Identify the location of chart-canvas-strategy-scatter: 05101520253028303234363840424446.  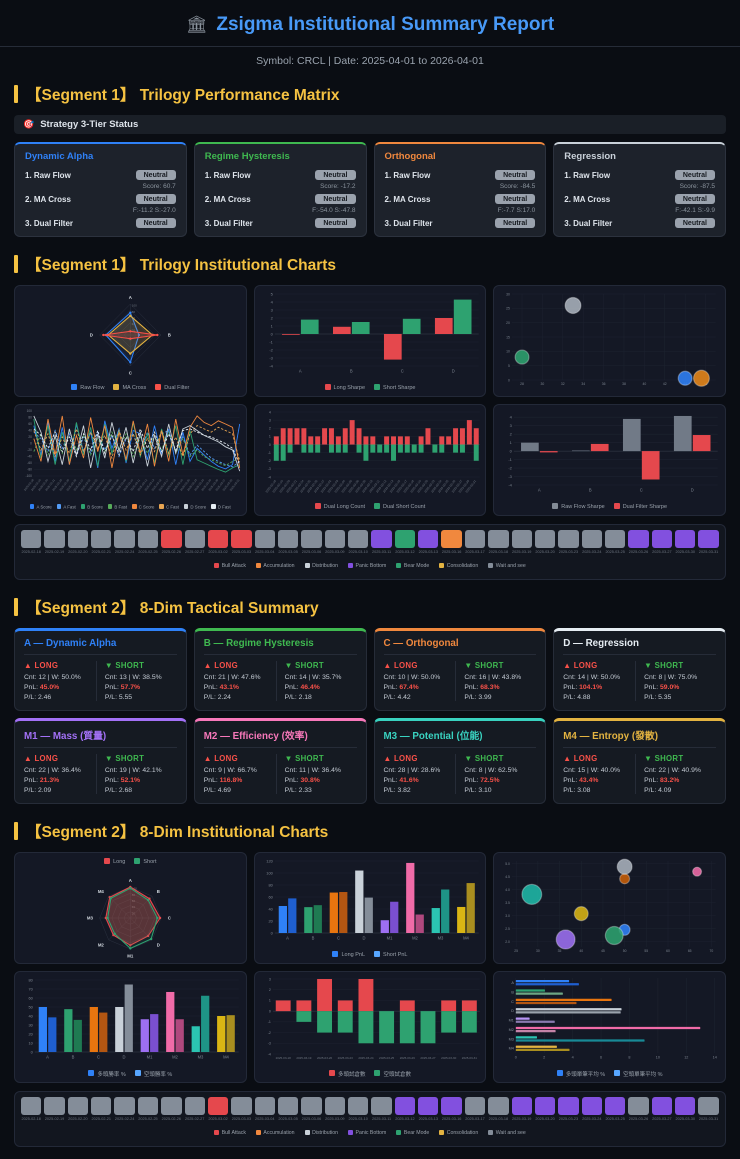
(609, 339).